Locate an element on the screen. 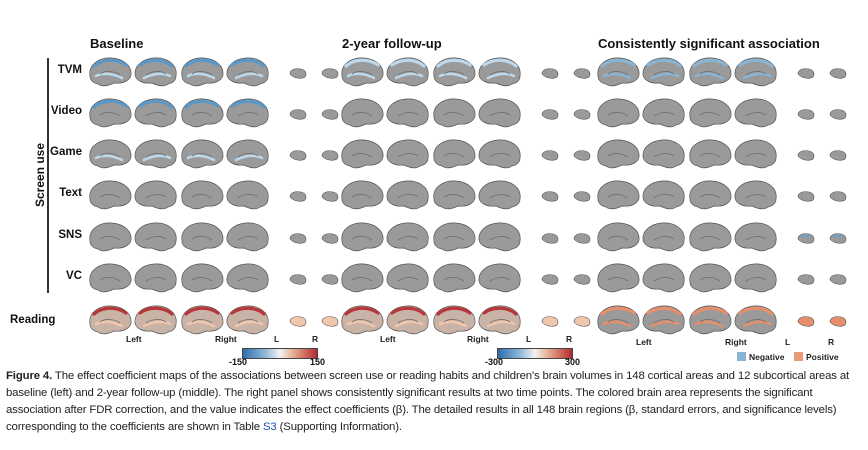  row-label-video: Video is located at coordinates (66, 111).